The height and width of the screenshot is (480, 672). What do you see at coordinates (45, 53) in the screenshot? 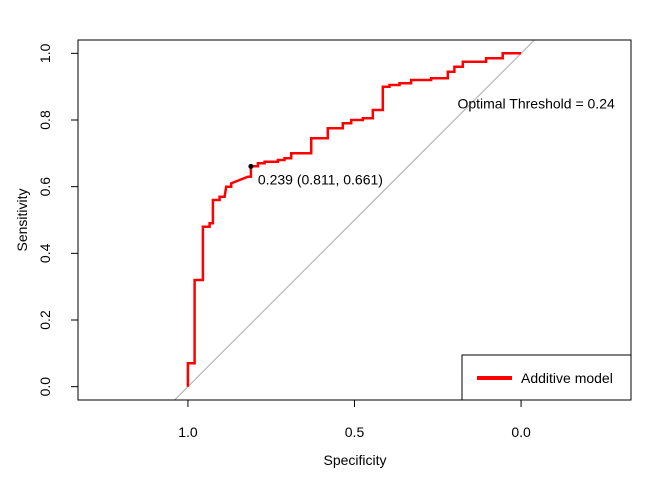
I see `y-tick-label: 1.0` at bounding box center [45, 53].